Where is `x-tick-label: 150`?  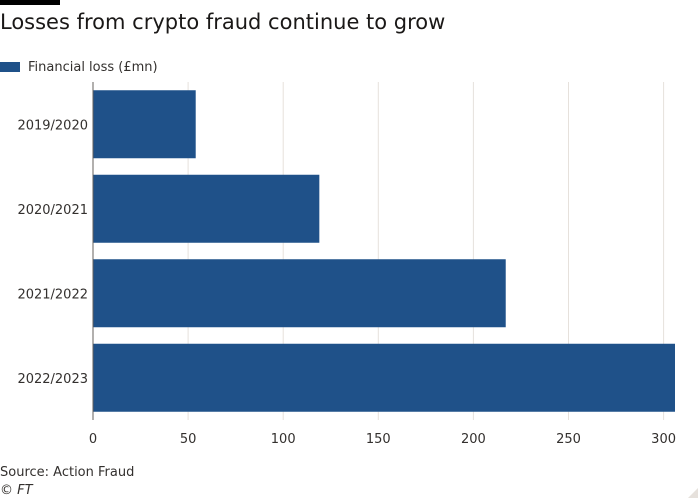 x-tick-label: 150 is located at coordinates (378, 439).